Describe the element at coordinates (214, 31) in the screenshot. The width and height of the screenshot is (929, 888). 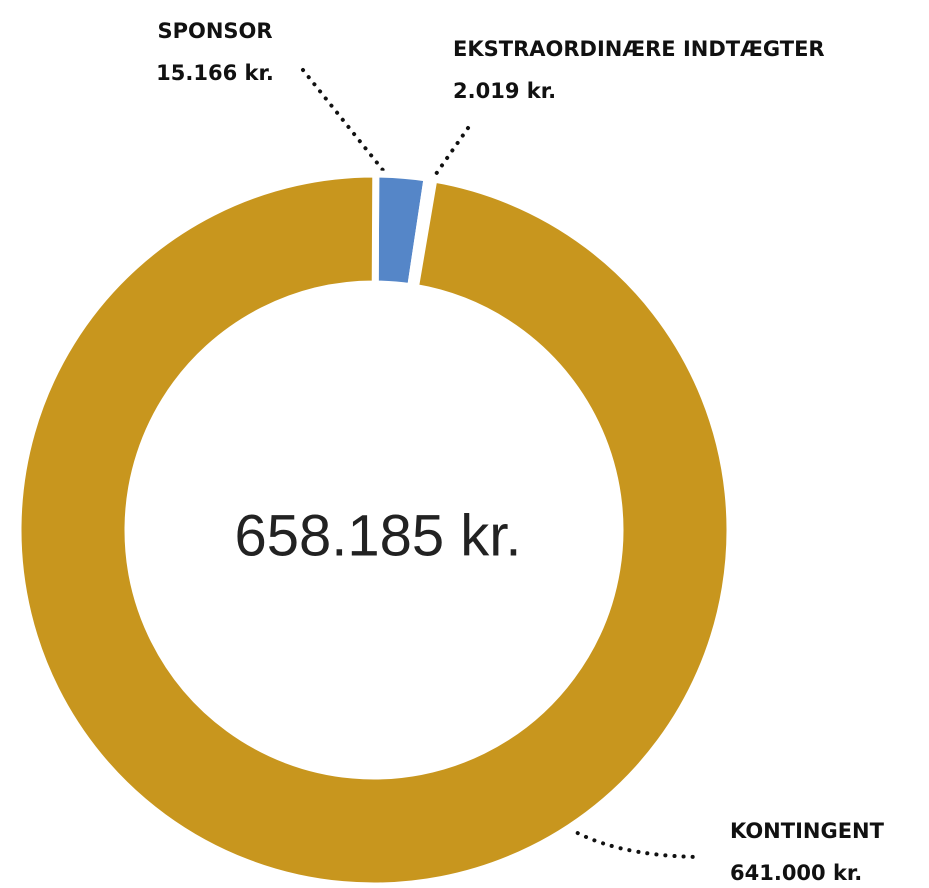
I see `category-label: SPONSOR` at that location.